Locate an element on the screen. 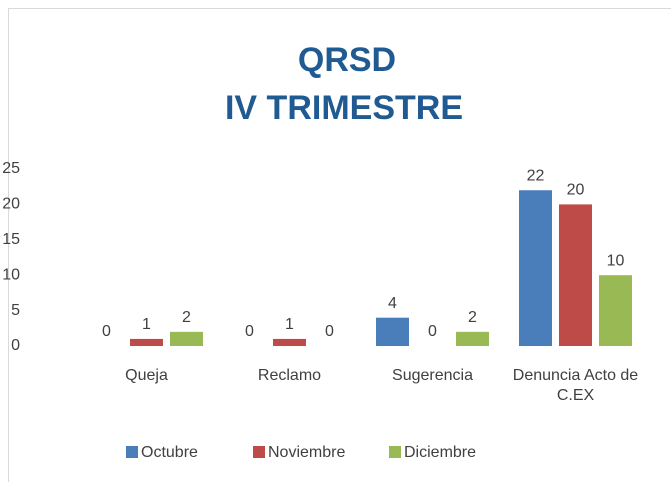  y-tick-label: 0 is located at coordinates (15, 345).